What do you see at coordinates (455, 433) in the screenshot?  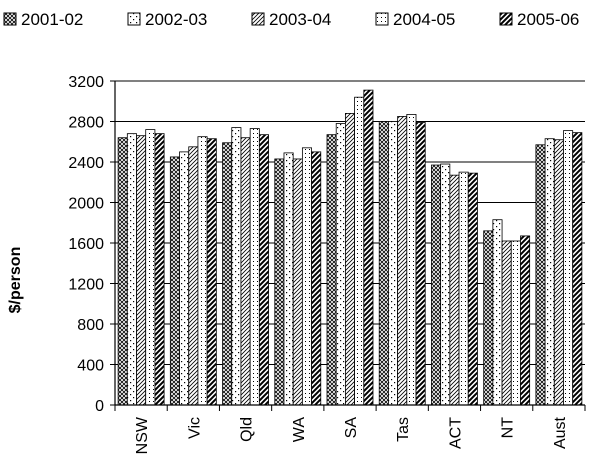 I see `x-tick-label: ACT` at bounding box center [455, 433].